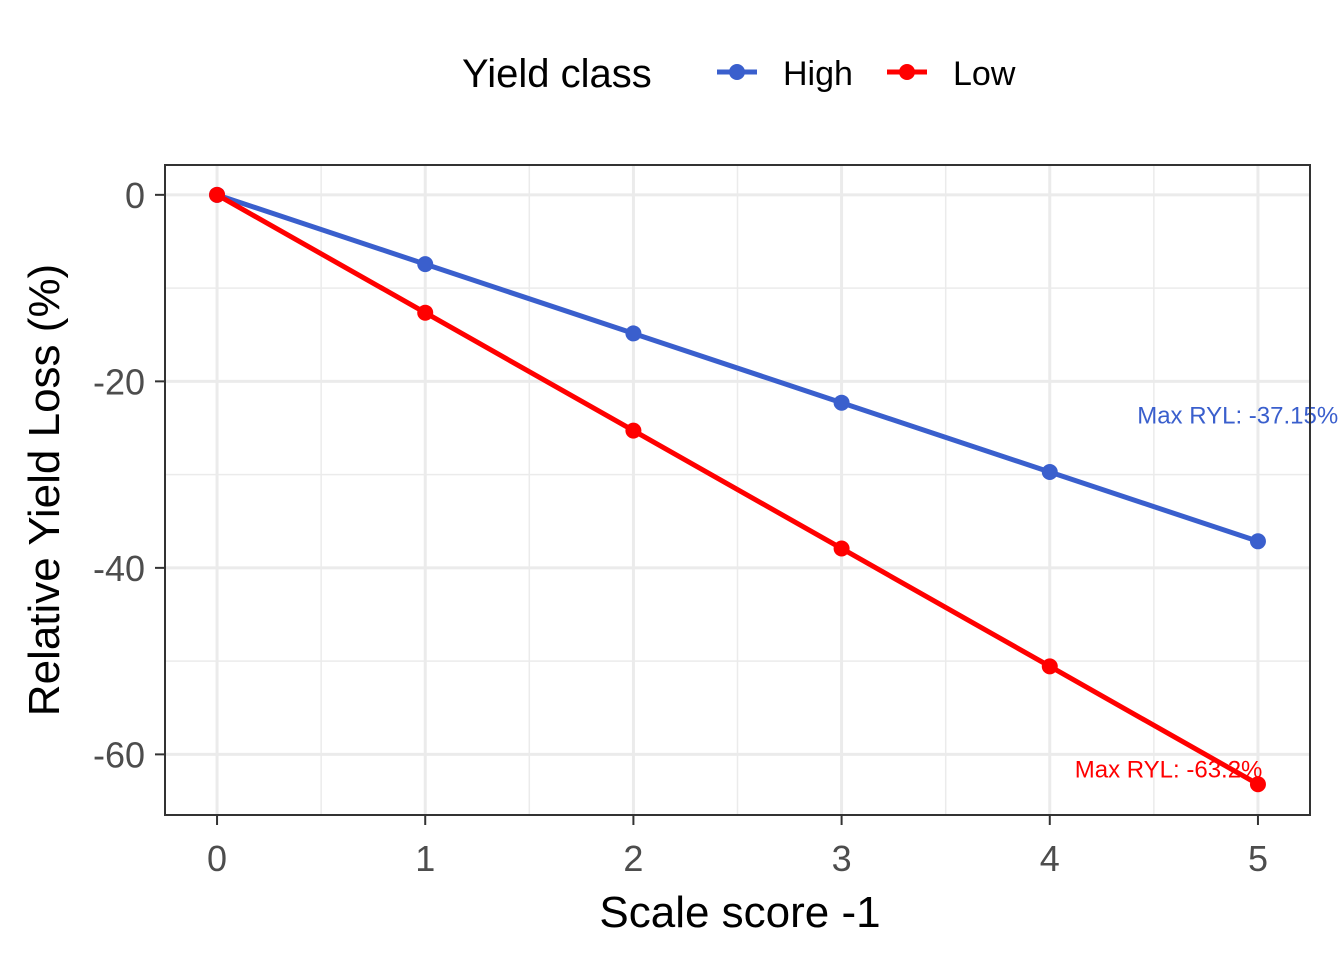  I want to click on x-tick-label: 4, so click(1050, 858).